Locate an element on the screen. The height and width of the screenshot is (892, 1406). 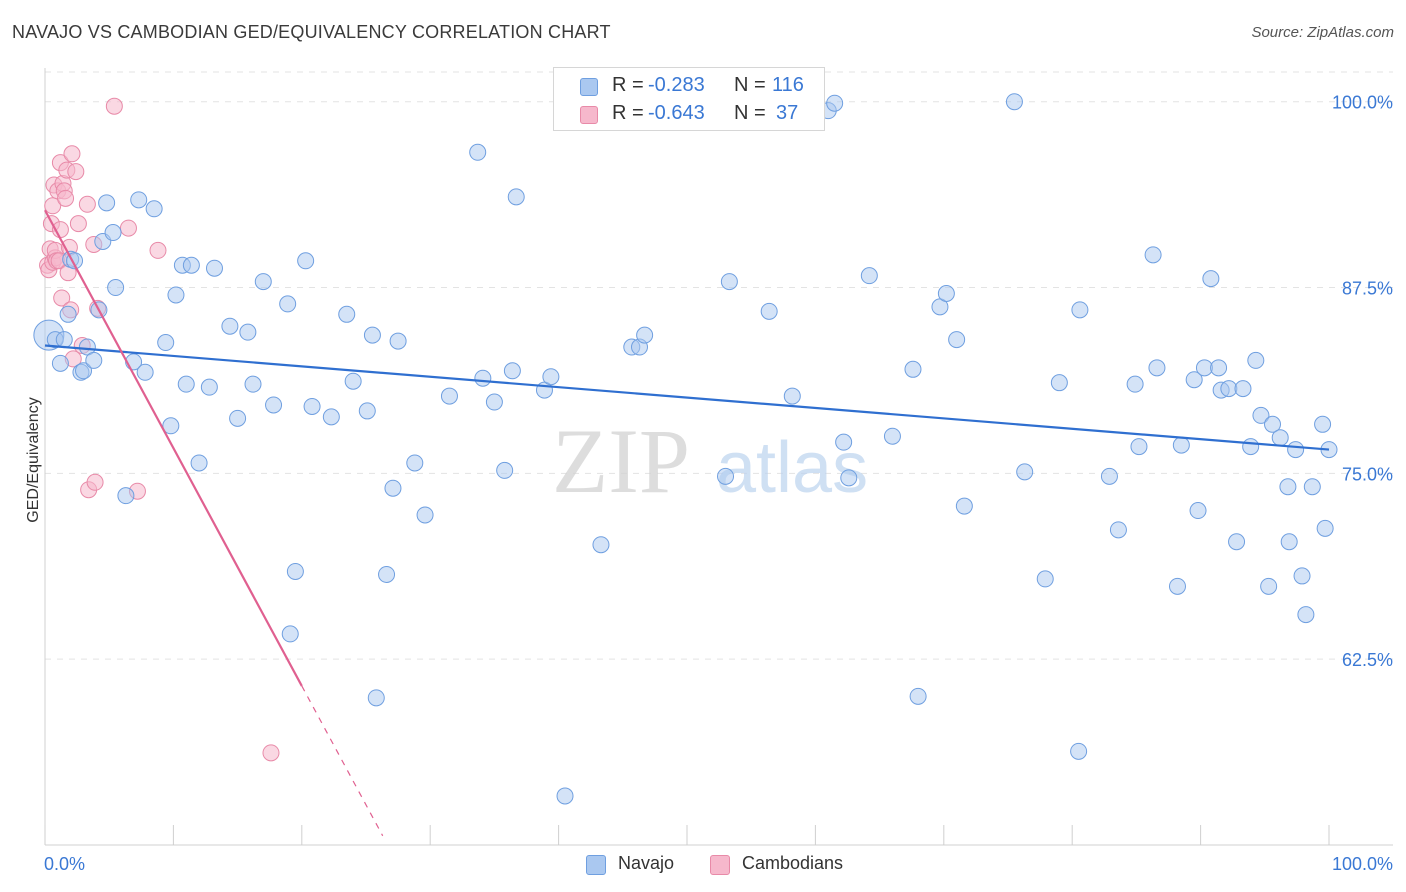
stats-row-navajo: R = -0.283 N = 116 is located at coordinates (689, 86).